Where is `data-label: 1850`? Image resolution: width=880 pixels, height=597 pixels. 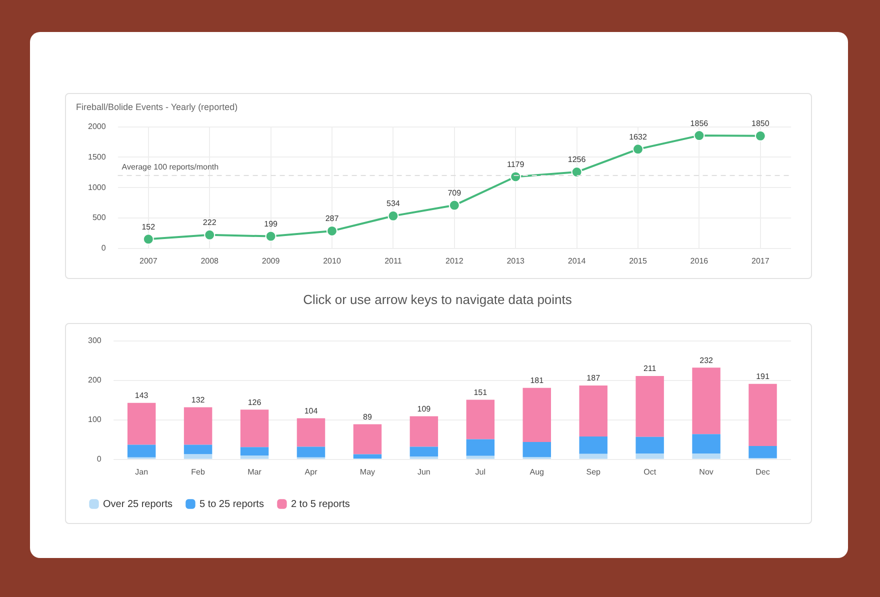 data-label: 1850 is located at coordinates (761, 123).